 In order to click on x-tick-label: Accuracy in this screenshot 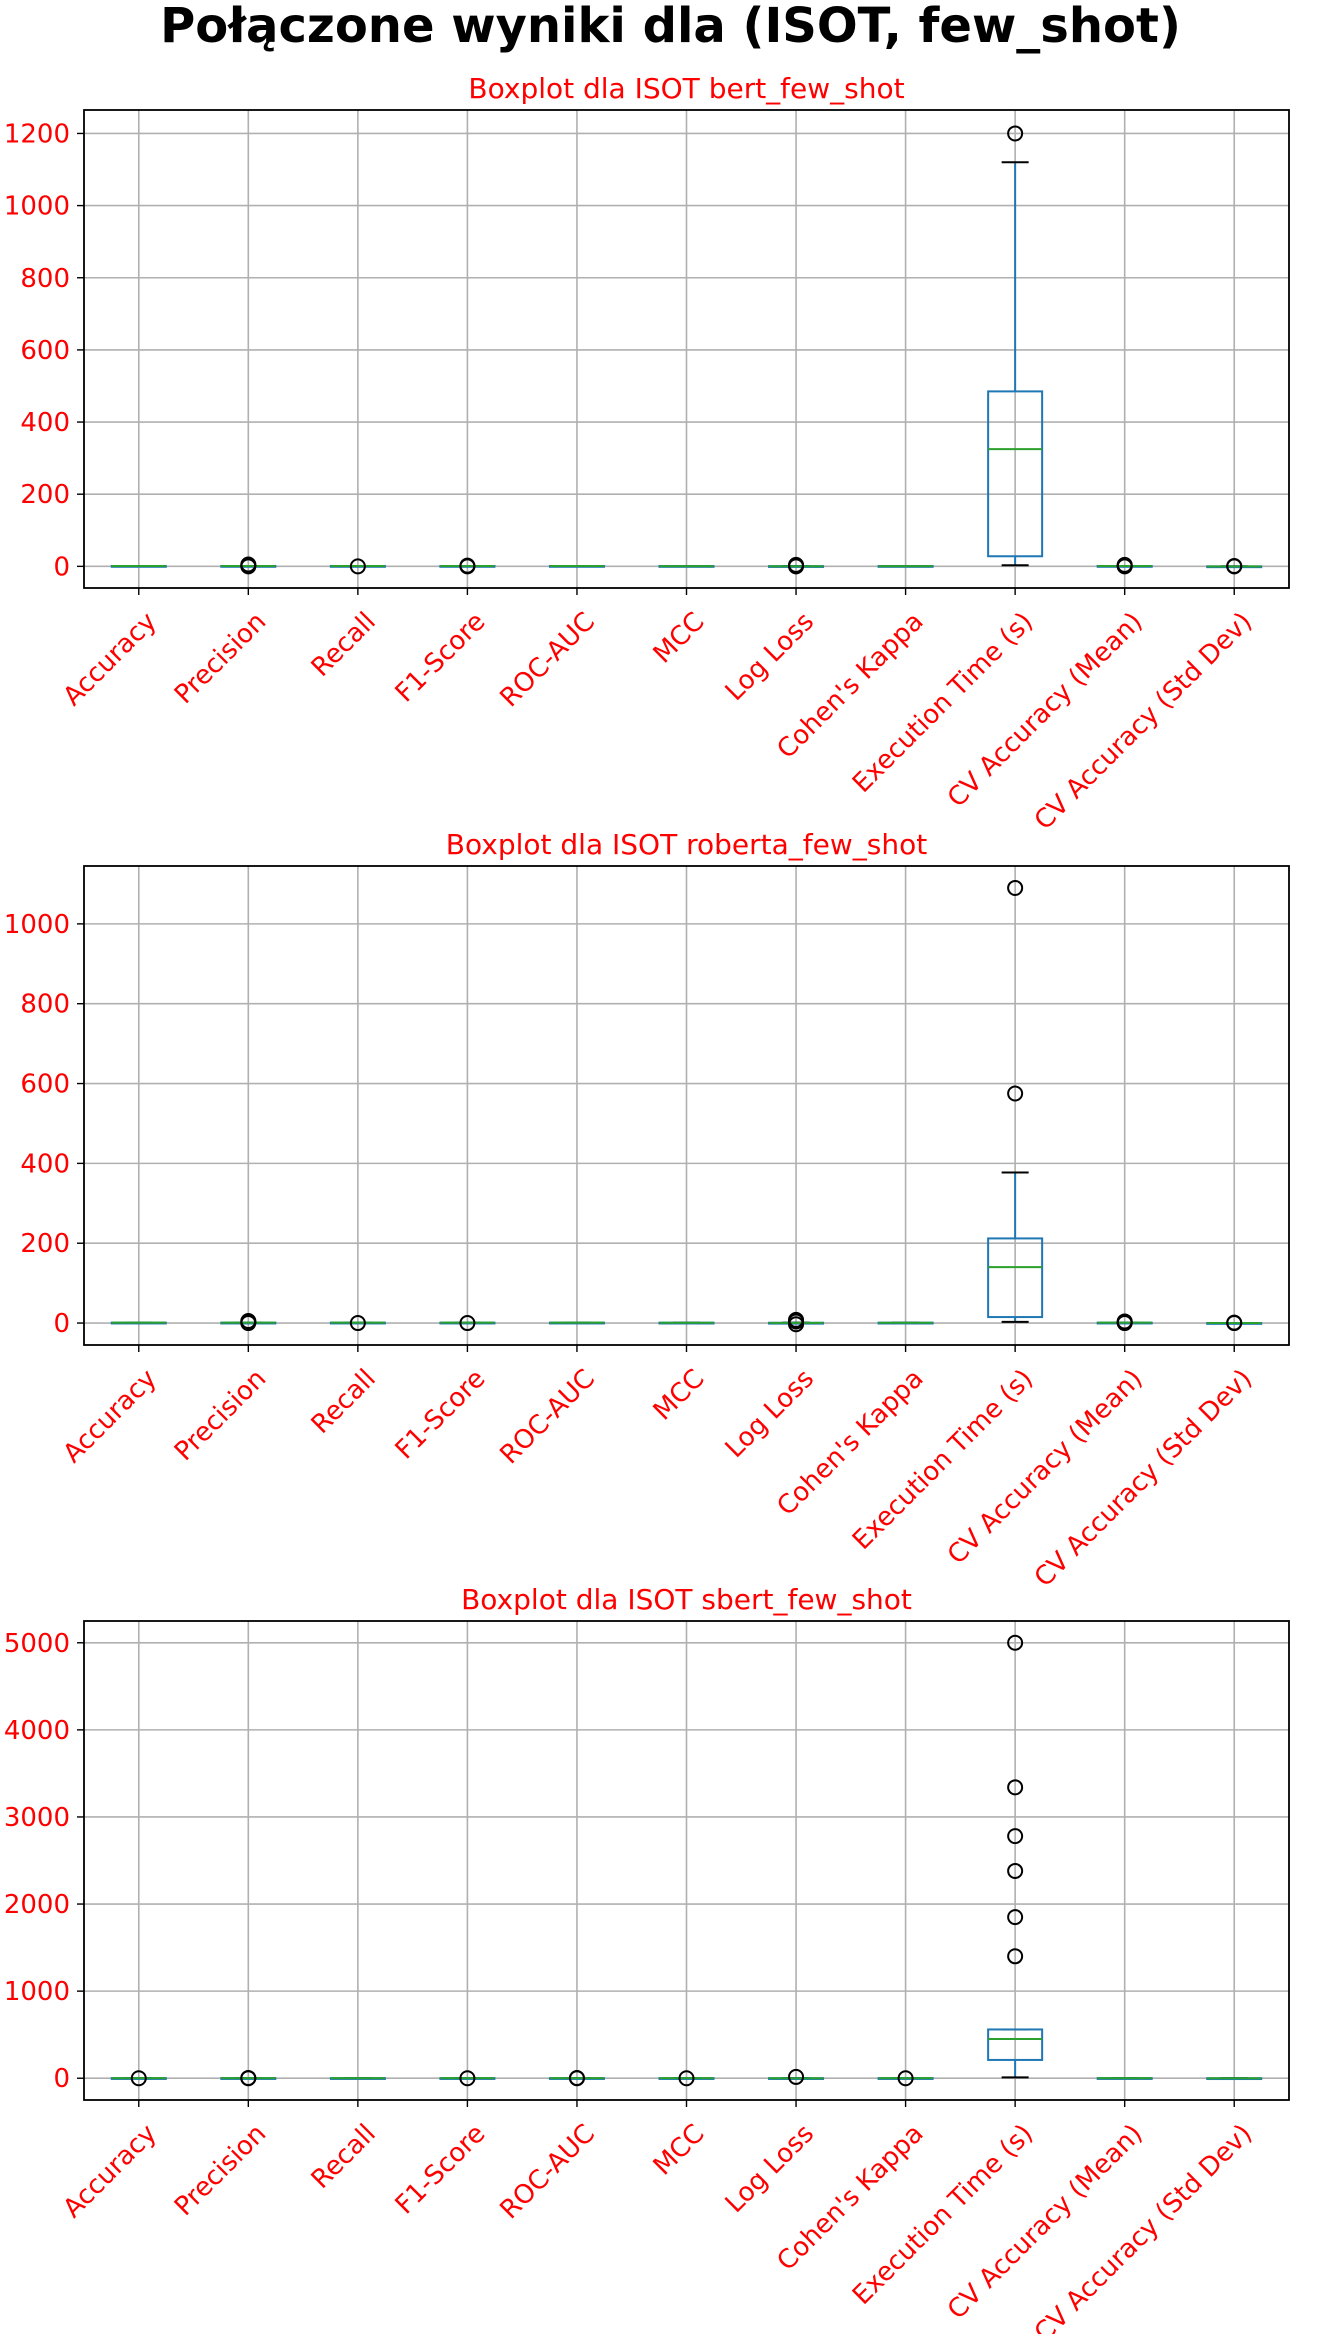, I will do `click(110, 1416)`.